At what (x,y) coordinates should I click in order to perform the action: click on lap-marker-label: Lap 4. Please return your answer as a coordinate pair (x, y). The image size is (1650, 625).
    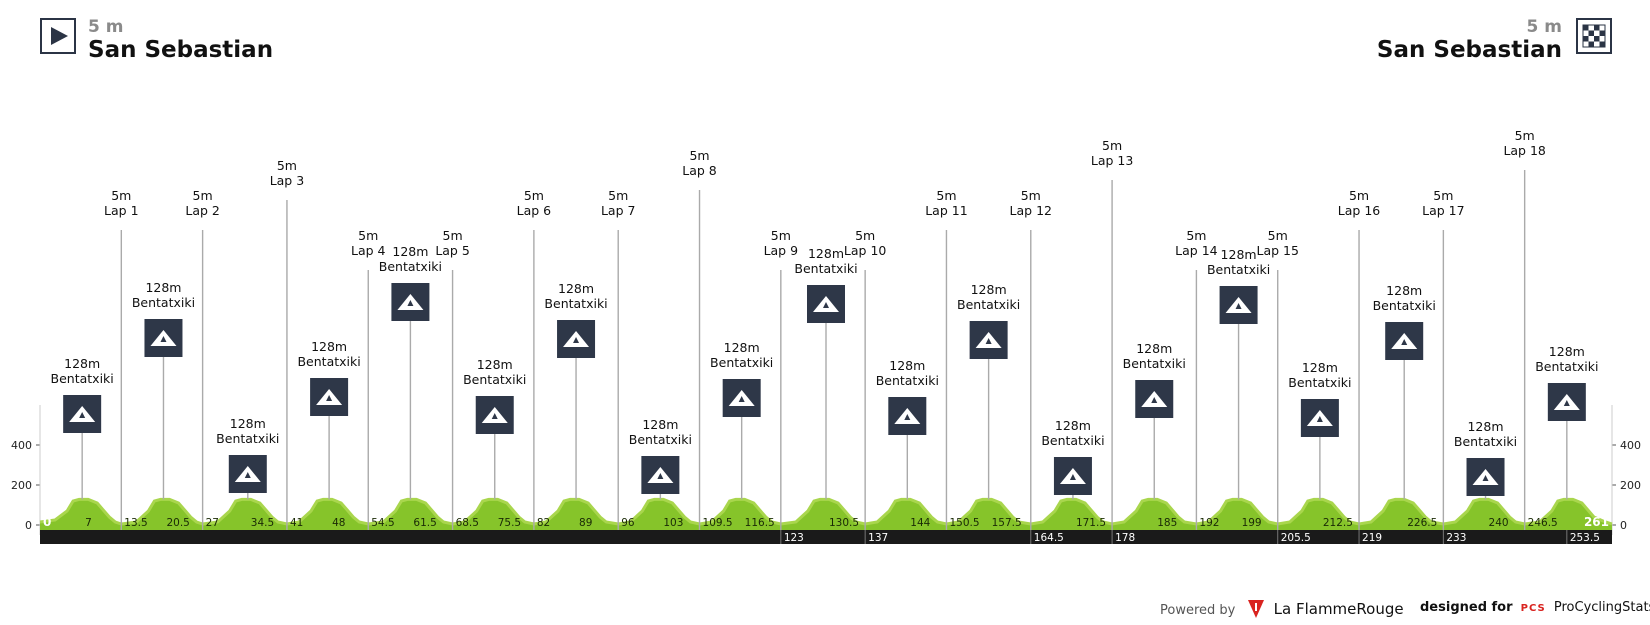
    Looking at the image, I should click on (368, 250).